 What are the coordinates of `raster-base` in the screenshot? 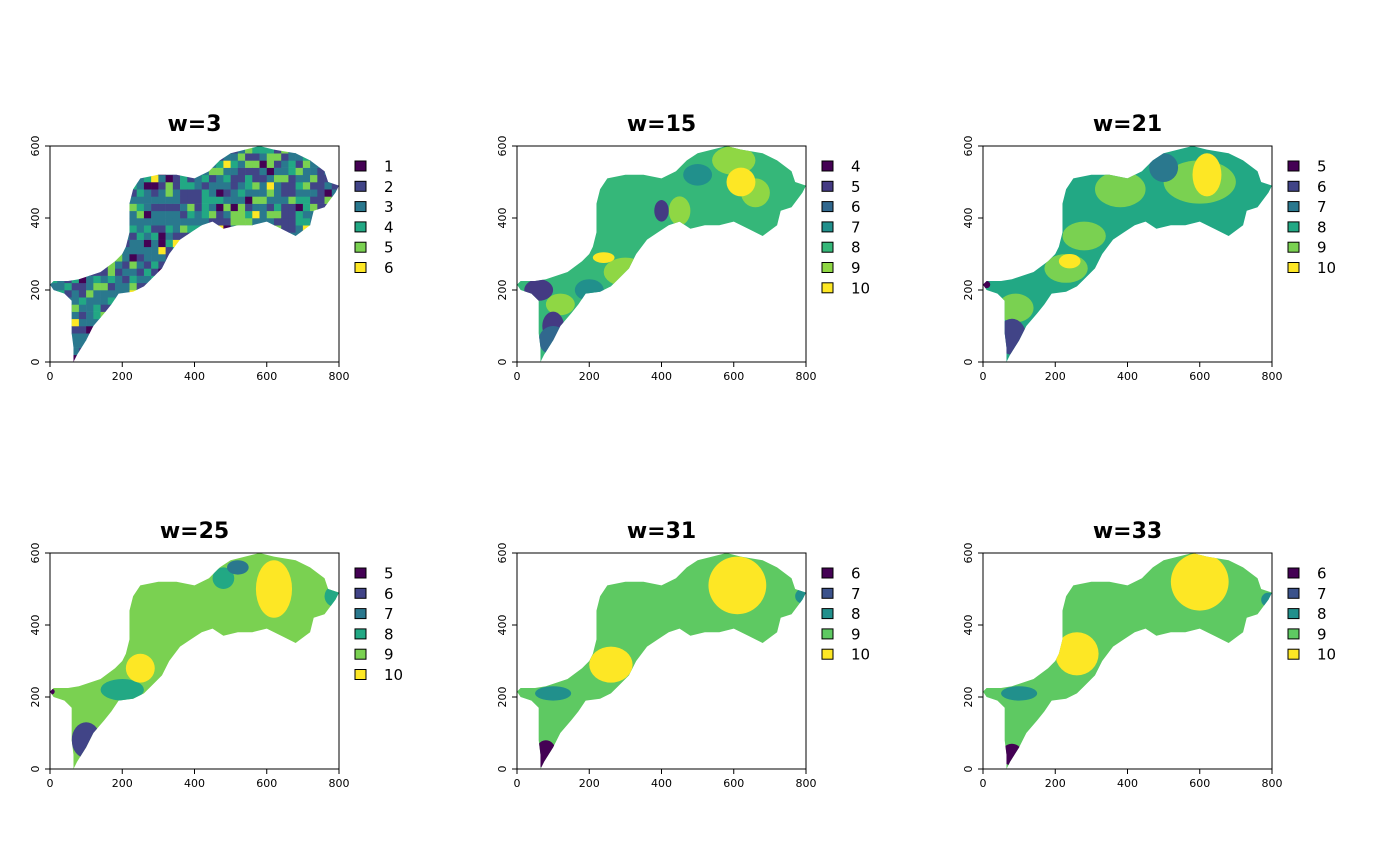 It's located at (194, 661).